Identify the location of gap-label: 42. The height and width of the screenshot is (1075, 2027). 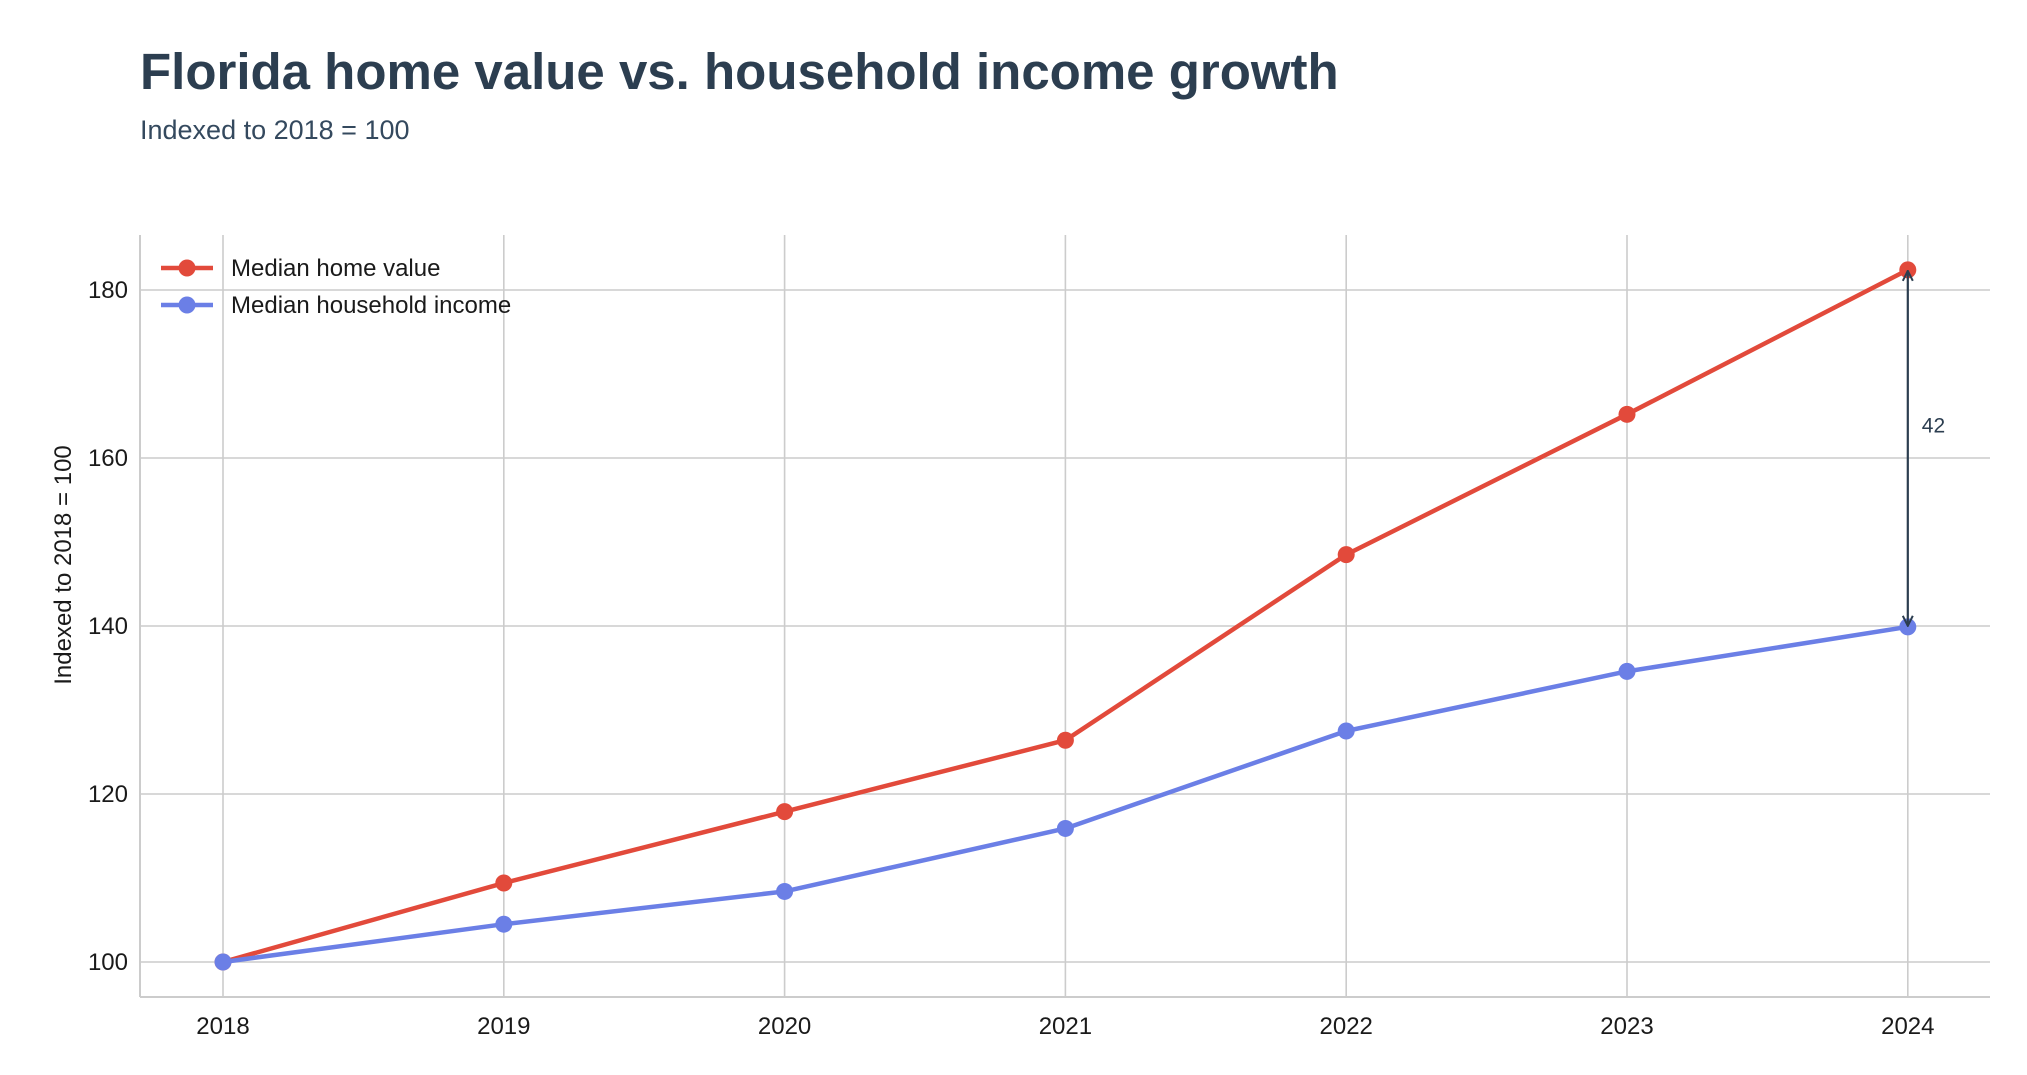
(1933, 425).